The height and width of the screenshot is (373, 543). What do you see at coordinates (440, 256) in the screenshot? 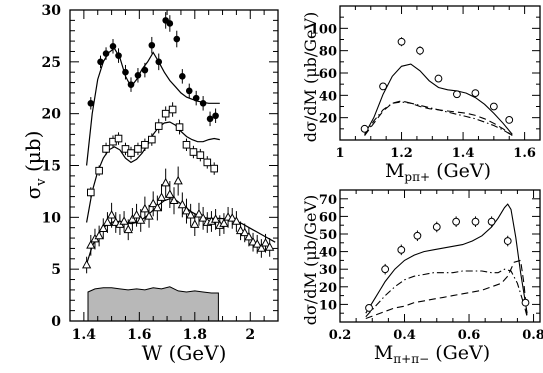
I see `plot-frame` at bounding box center [440, 256].